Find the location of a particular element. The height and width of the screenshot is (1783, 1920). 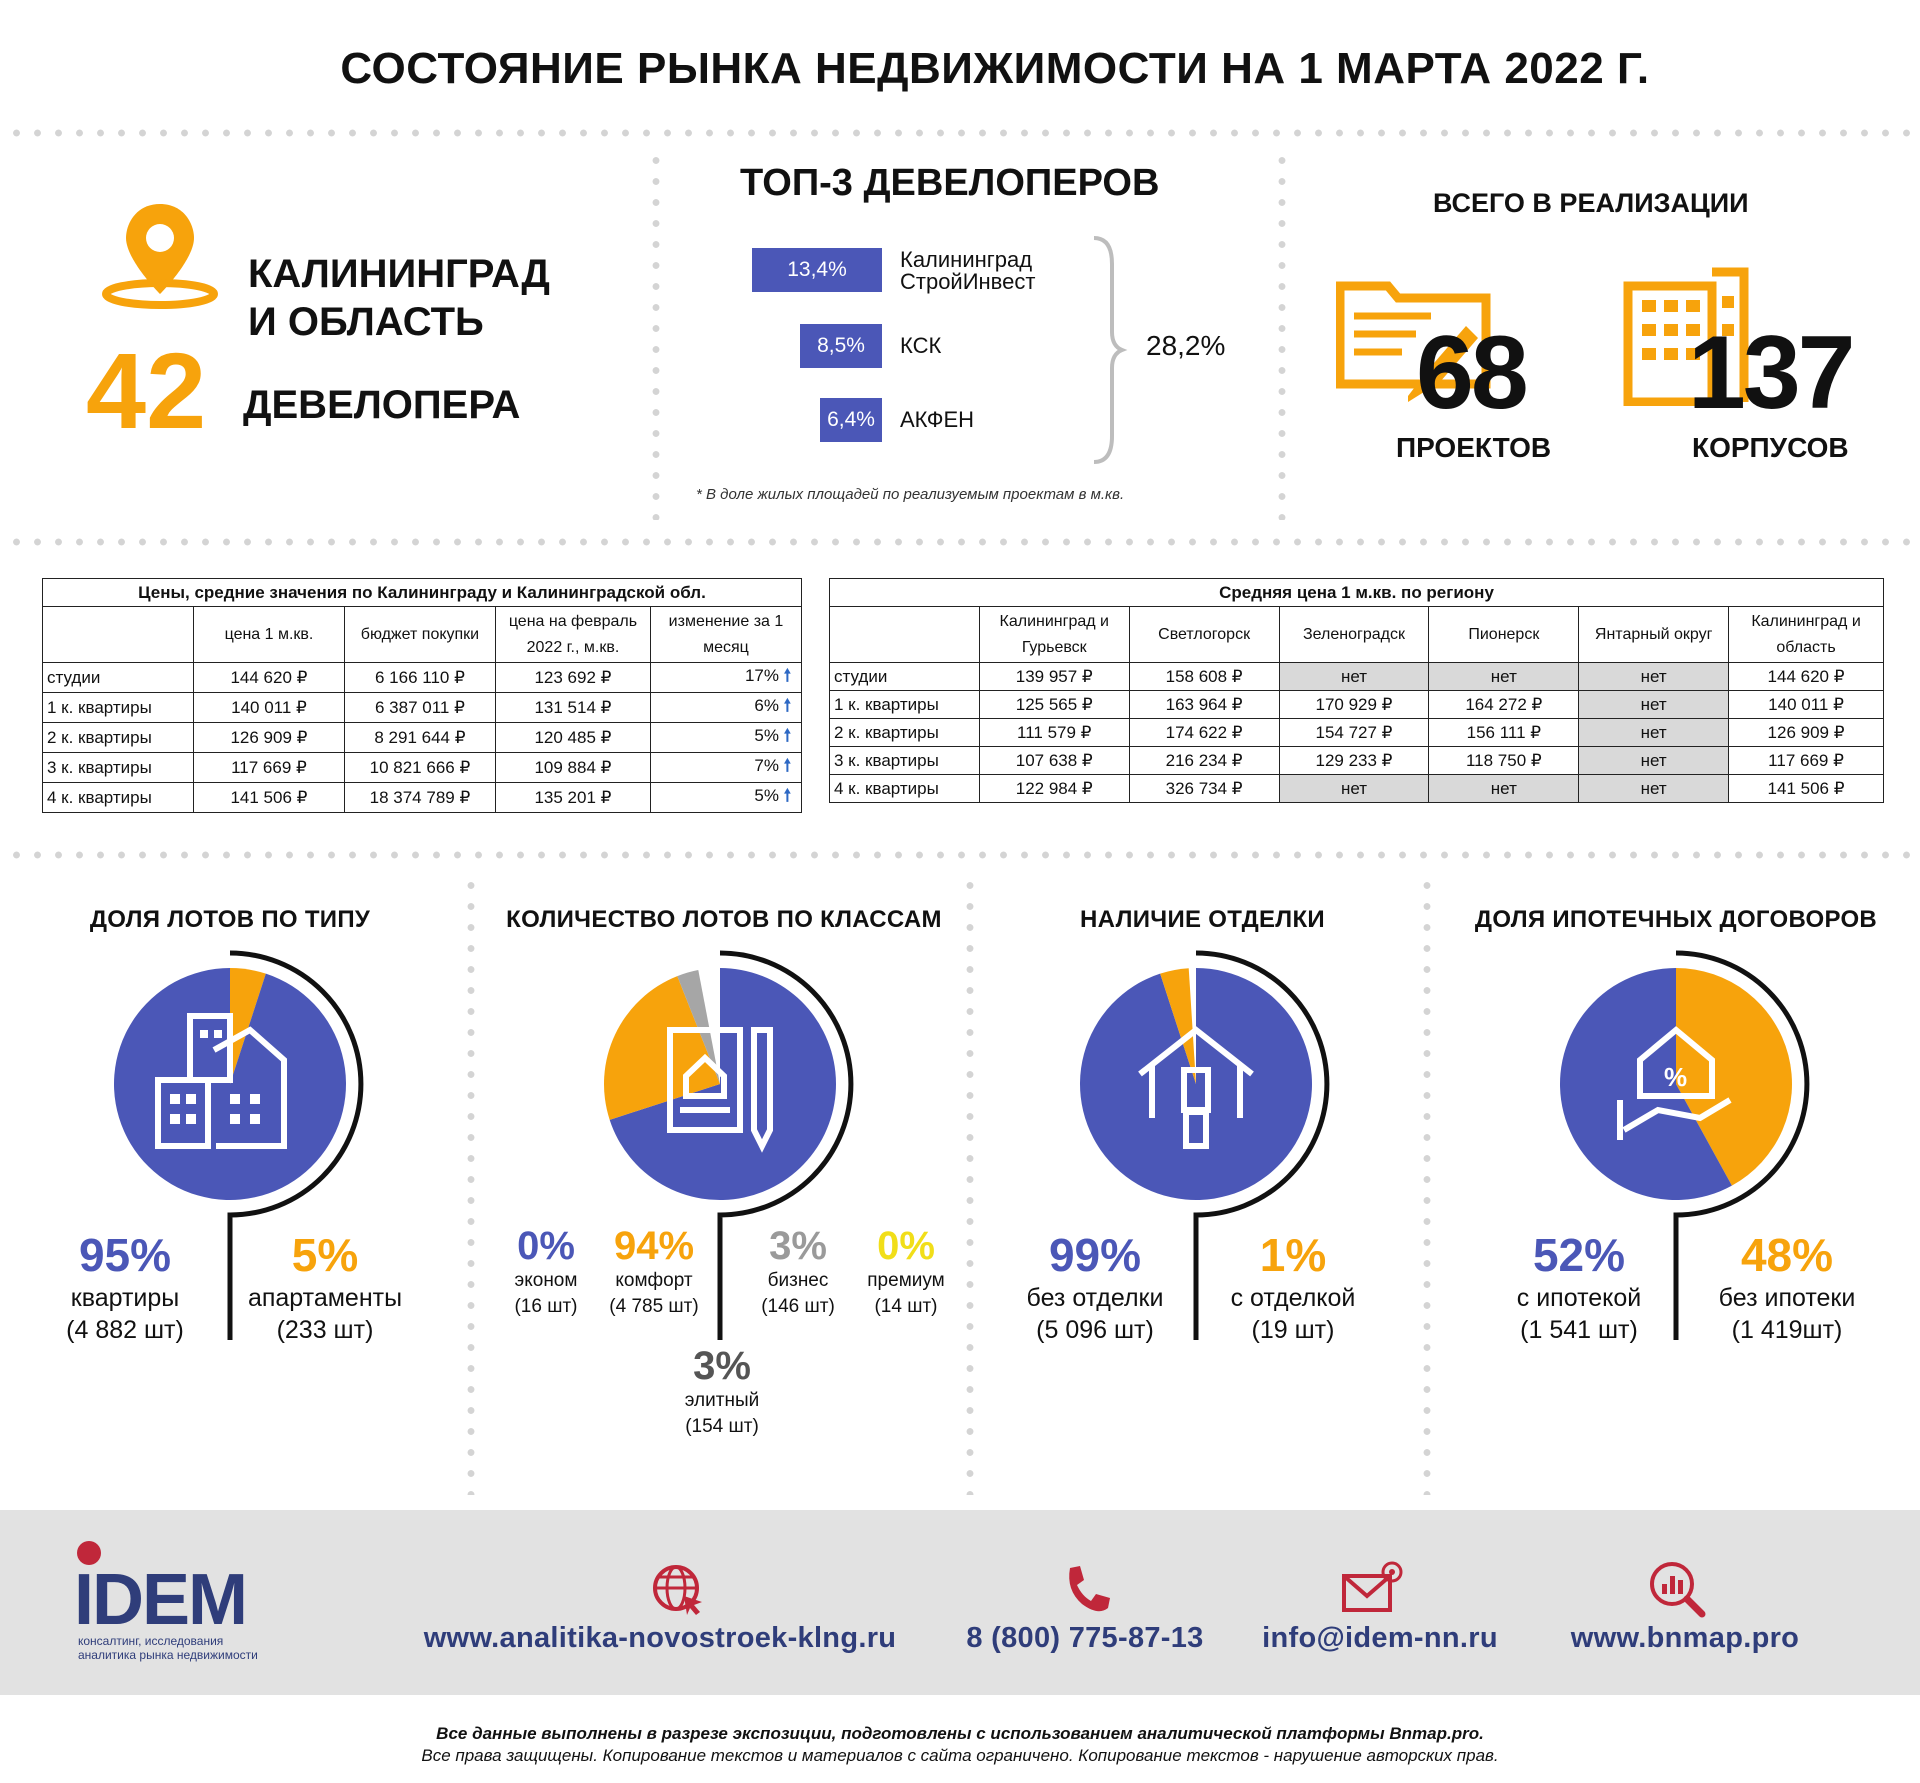

lot-classes-pie-ring is located at coordinates (785, 1145).